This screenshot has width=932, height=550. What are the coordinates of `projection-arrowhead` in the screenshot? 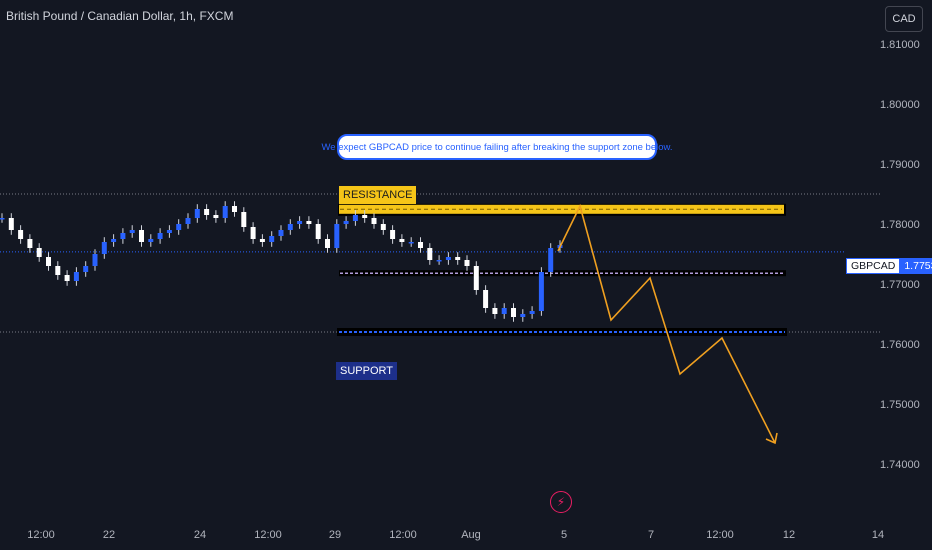 It's located at (771, 438).